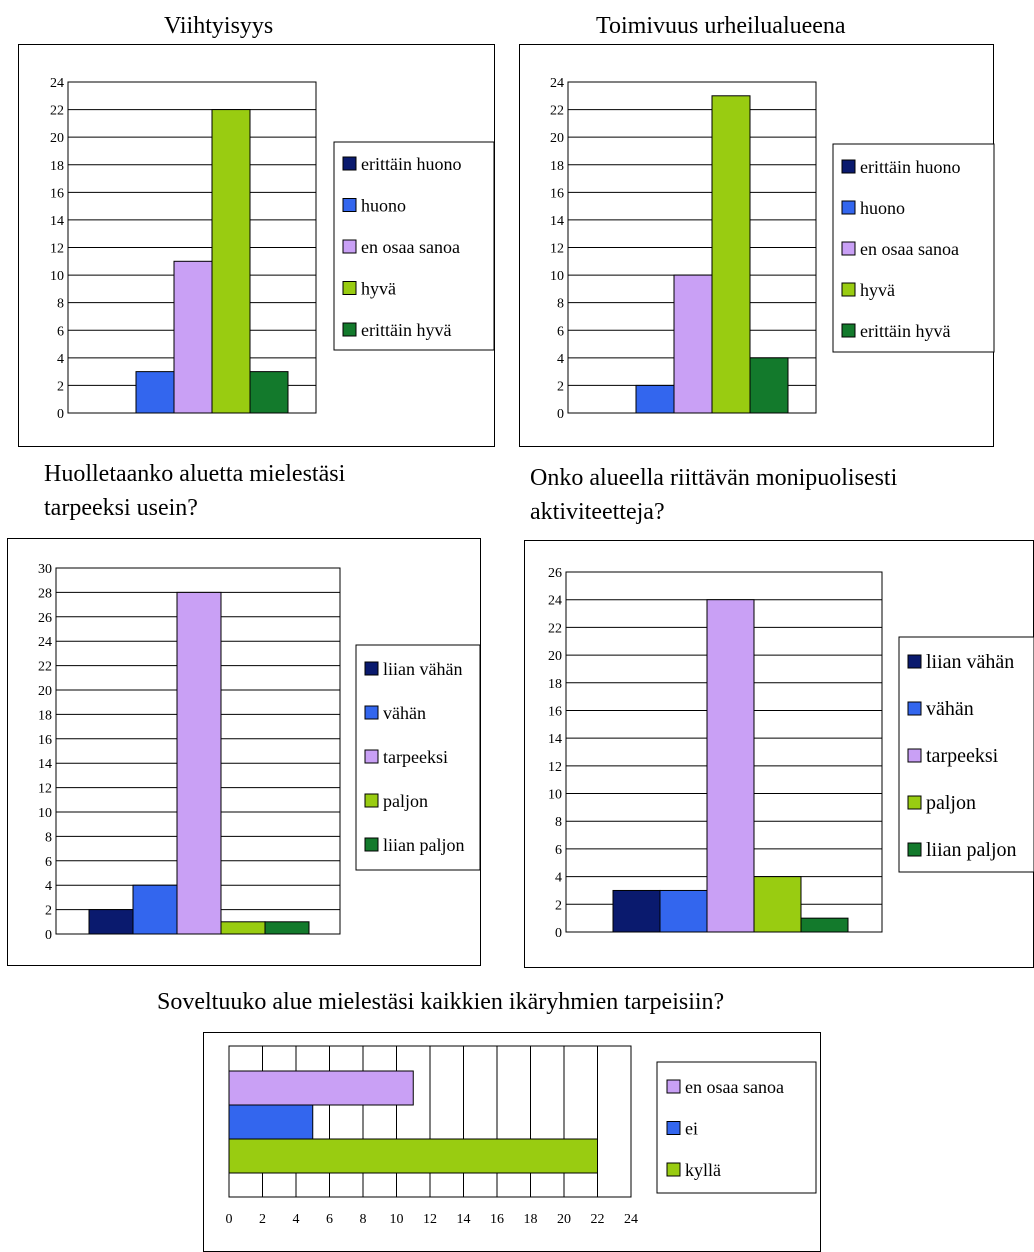 This screenshot has width=1034, height=1252. What do you see at coordinates (57, 249) in the screenshot?
I see `chart-1-y-tick-label: 12` at bounding box center [57, 249].